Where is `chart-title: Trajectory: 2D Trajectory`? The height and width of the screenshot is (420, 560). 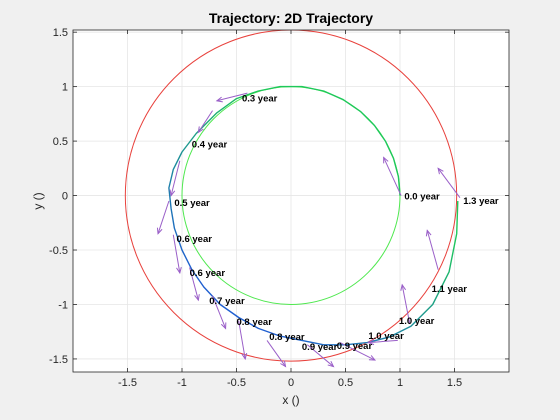
chart-title: Trajectory: 2D Trajectory is located at coordinates (291, 18).